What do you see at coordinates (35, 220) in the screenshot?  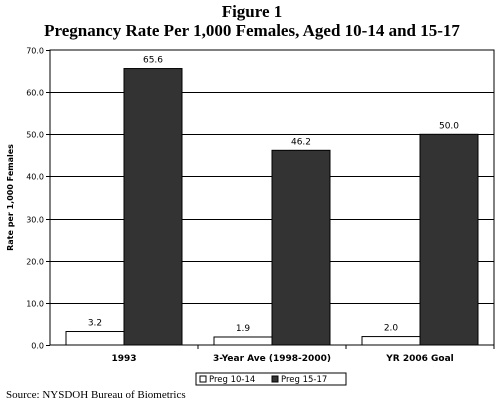 I see `y-tick-label: 30.0` at bounding box center [35, 220].